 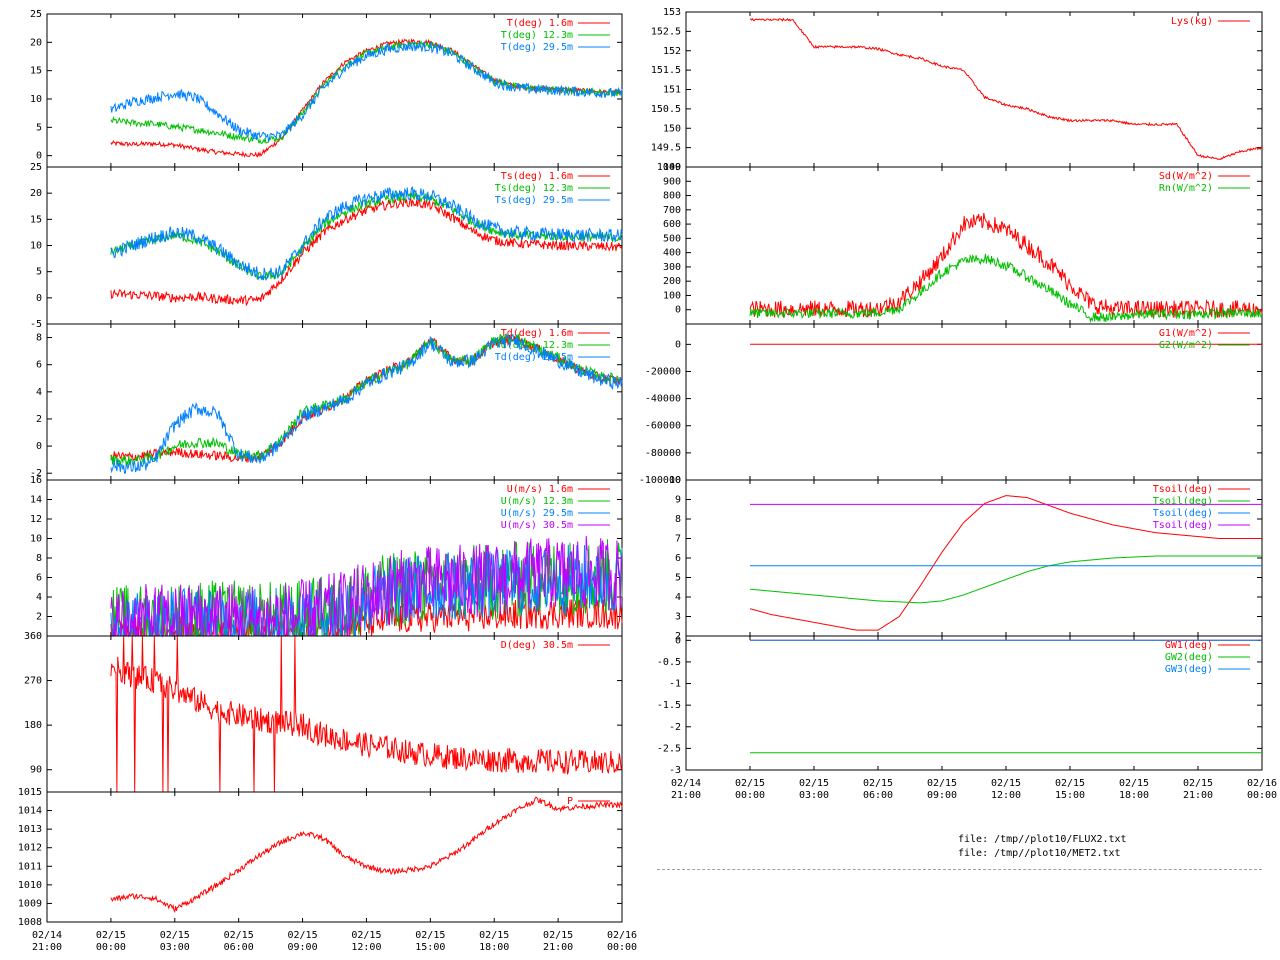 I want to click on chart-panel: 90 180 270 360 D(deg) 30.5m, so click(x=323, y=712).